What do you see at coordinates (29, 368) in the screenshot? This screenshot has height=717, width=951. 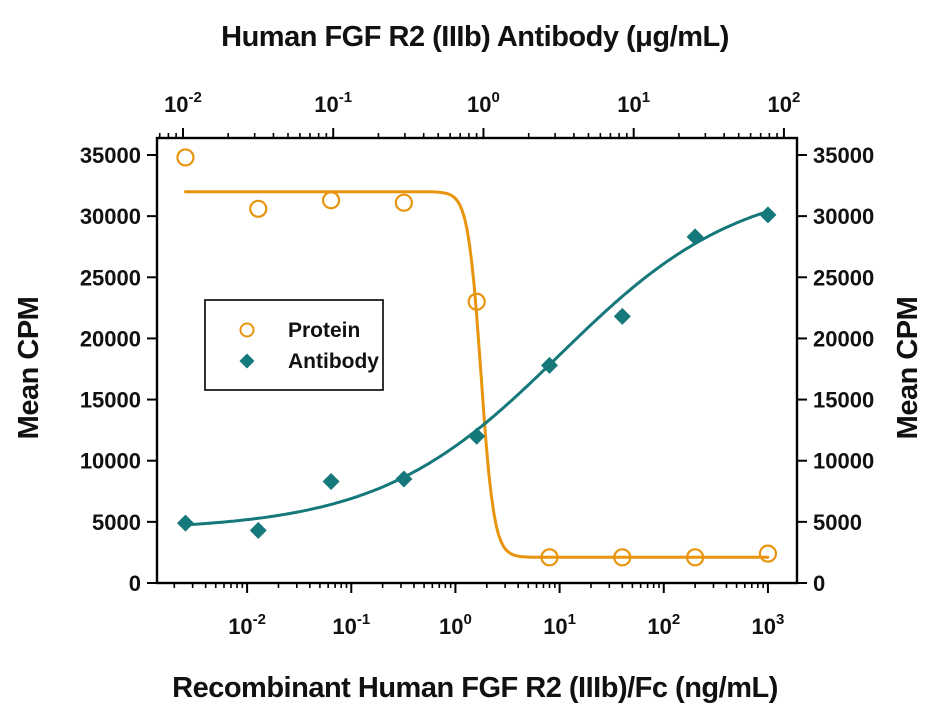 I see `left-axis-title: Mean CPM` at bounding box center [29, 368].